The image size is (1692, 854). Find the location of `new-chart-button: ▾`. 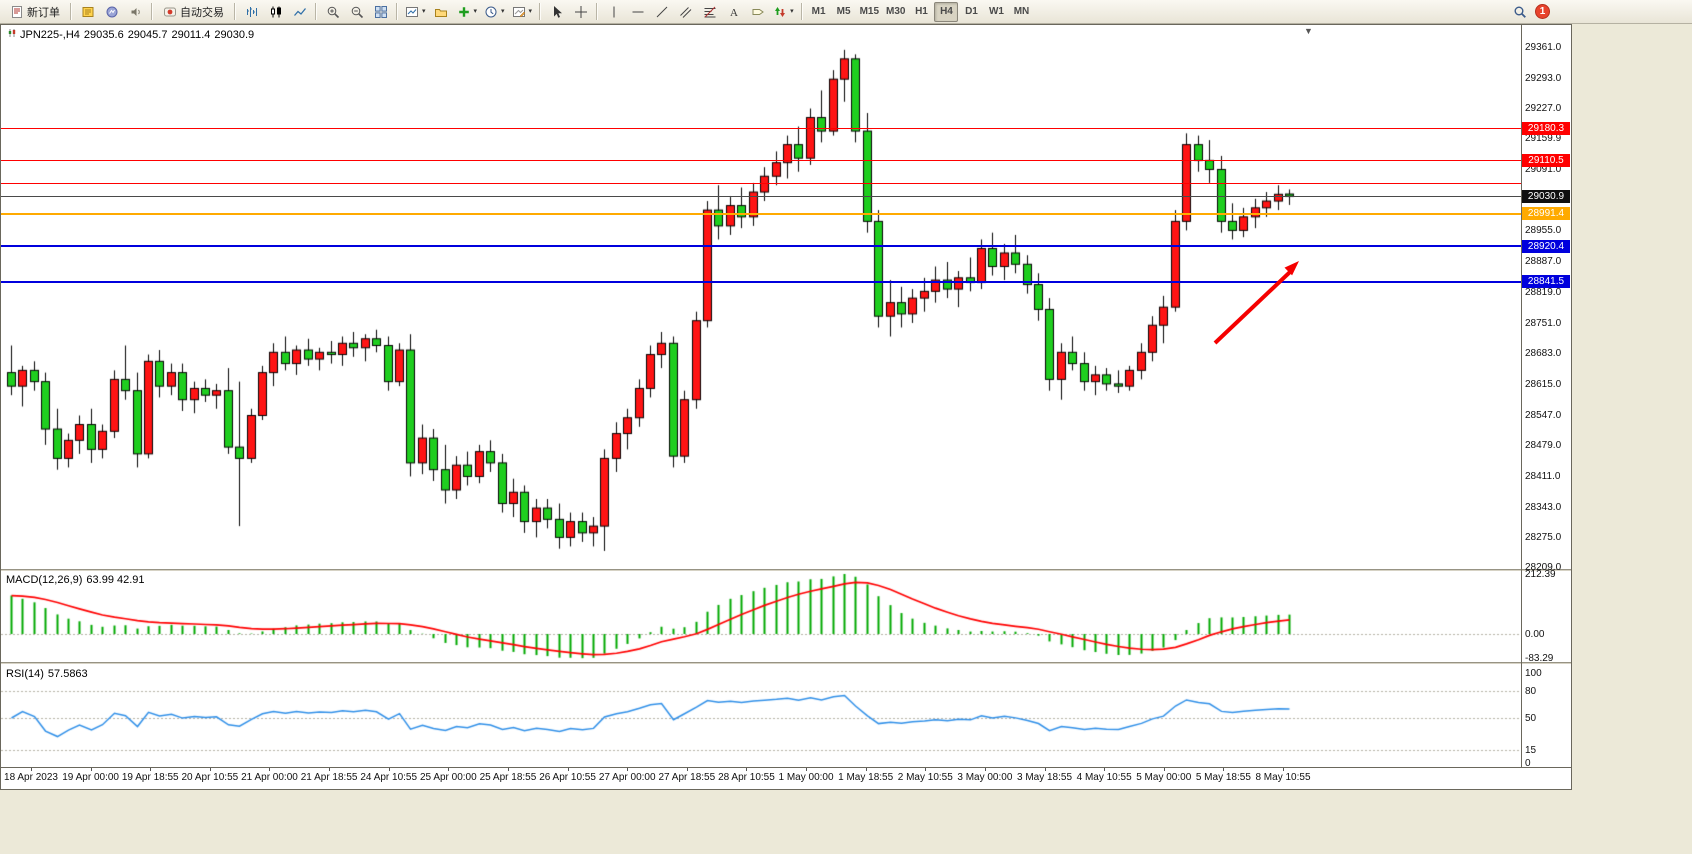

new-chart-button: ▾ is located at coordinates (415, 12).